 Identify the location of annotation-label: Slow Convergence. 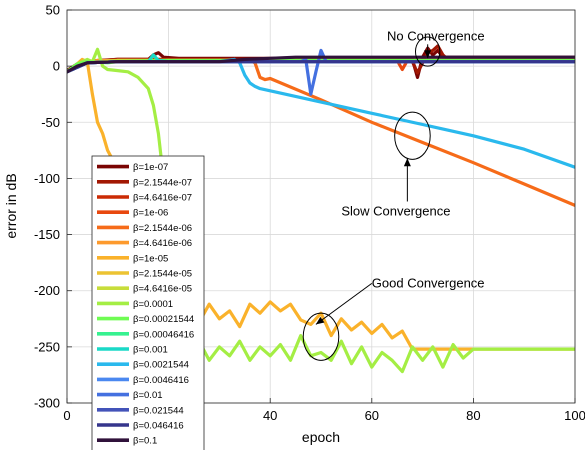
(395, 210).